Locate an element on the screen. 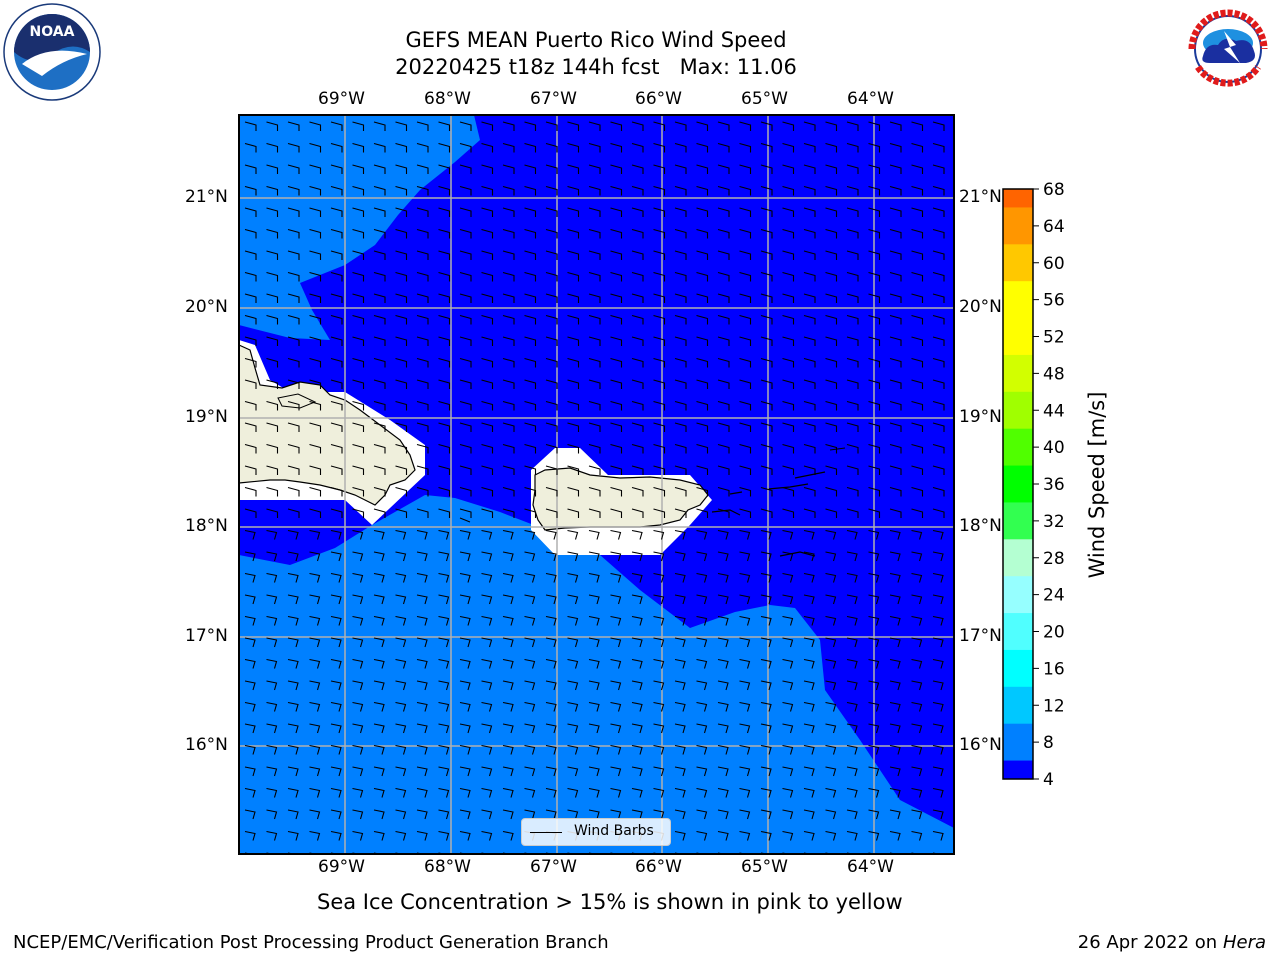 The width and height of the screenshot is (1280, 960). lon-label-bottom-6: 64°W is located at coordinates (870, 867).